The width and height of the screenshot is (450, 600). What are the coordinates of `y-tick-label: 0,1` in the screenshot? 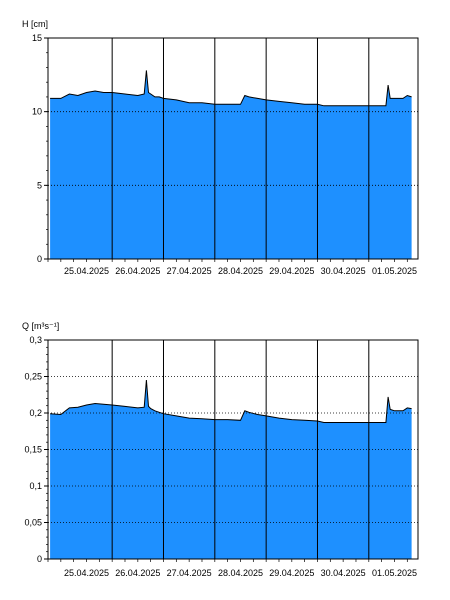 It's located at (35, 486).